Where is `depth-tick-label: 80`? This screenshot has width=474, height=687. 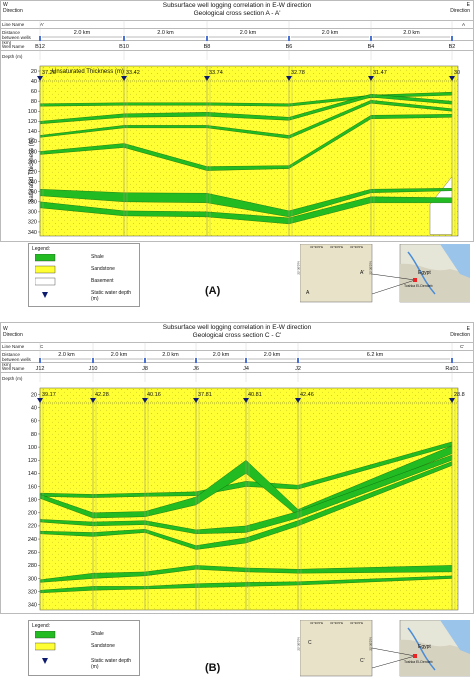 depth-tick-label: 80 is located at coordinates (34, 102).